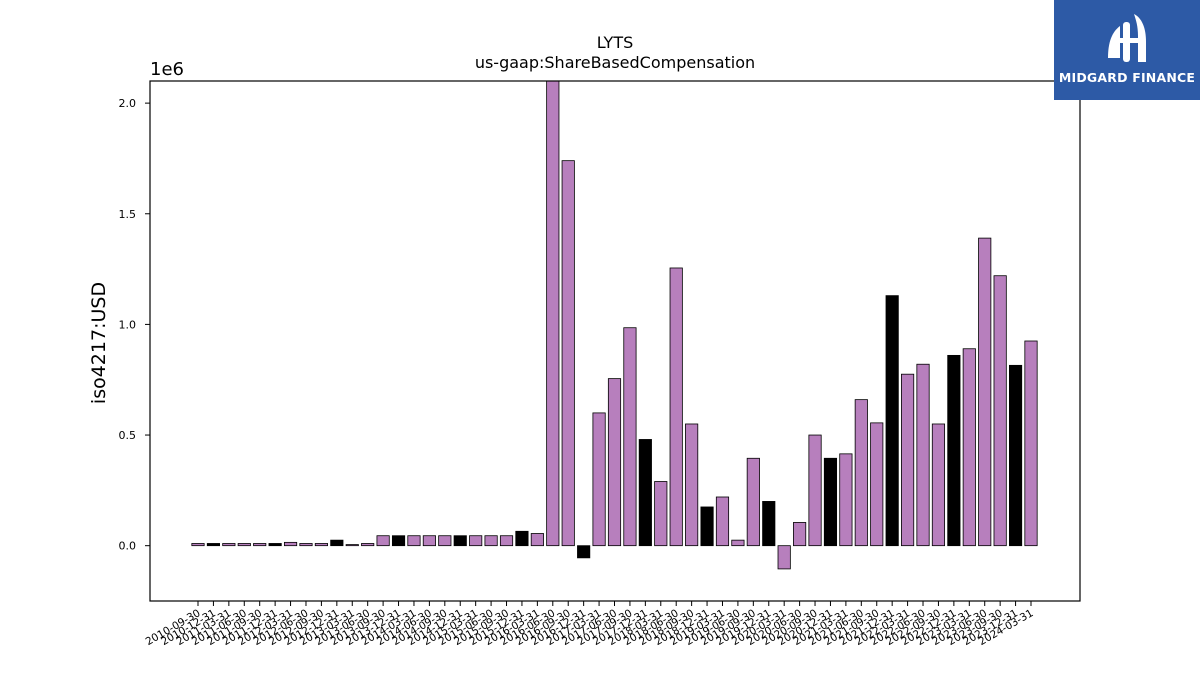 This screenshot has height=675, width=1200. What do you see at coordinates (128, 103) in the screenshot?
I see `y-tick-label: 2.0` at bounding box center [128, 103].